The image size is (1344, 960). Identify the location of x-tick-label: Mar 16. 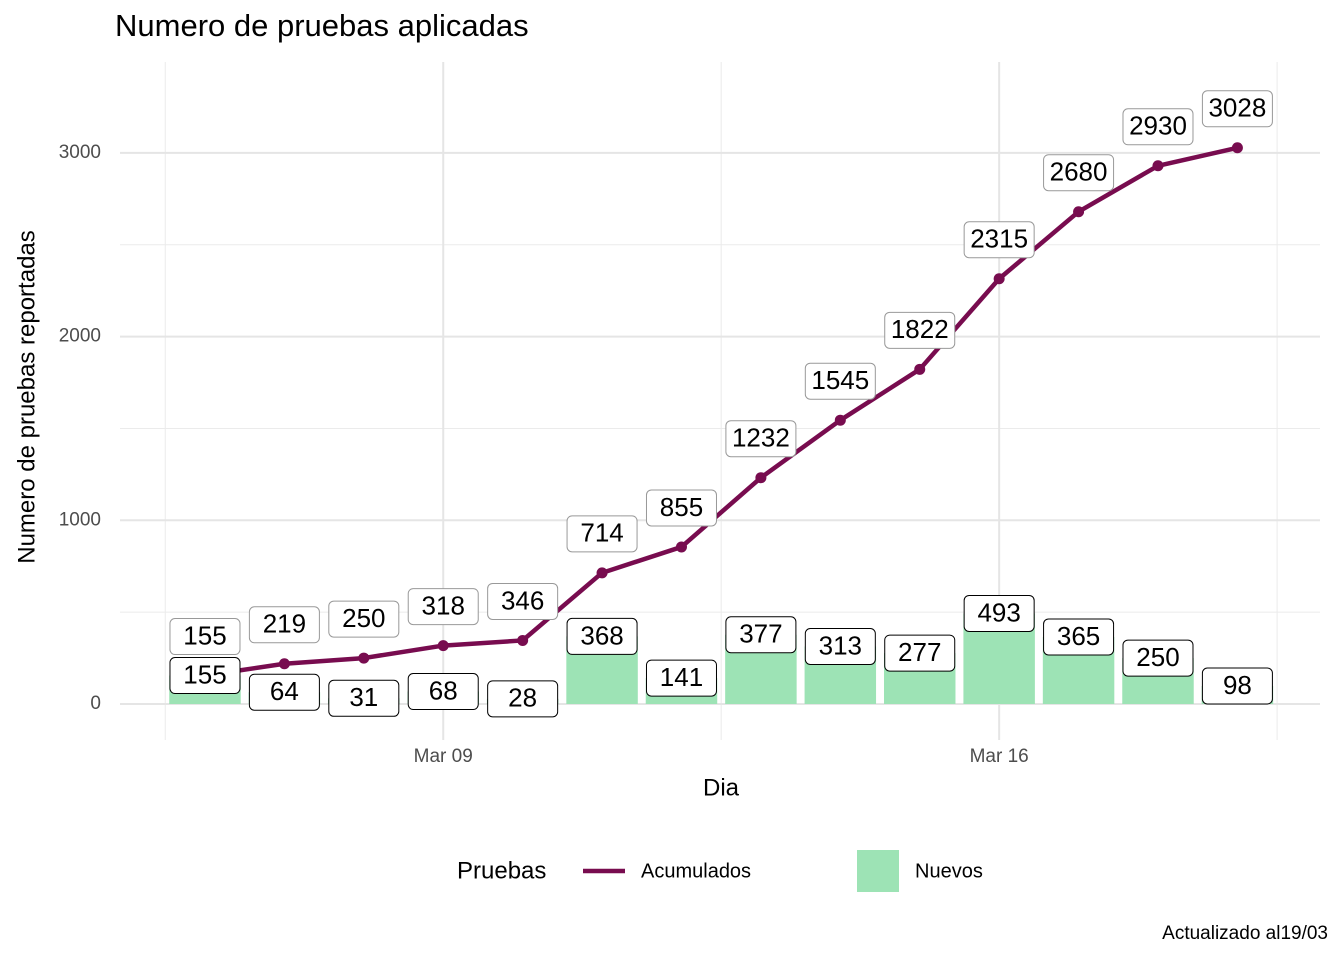
(999, 756).